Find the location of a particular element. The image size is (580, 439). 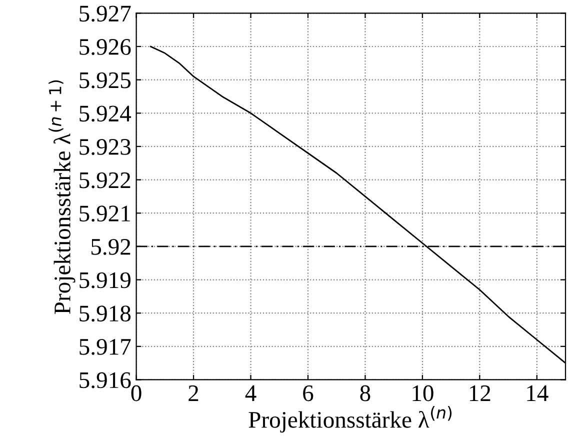

y-tick-label: 5.922 is located at coordinates (105, 180).